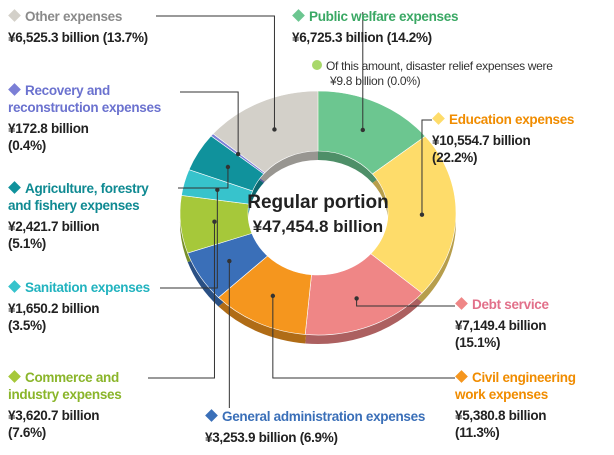 This screenshot has height=455, width=614. Describe the element at coordinates (125, 37) in the screenshot. I see `percent-label: (13.7%)` at that location.